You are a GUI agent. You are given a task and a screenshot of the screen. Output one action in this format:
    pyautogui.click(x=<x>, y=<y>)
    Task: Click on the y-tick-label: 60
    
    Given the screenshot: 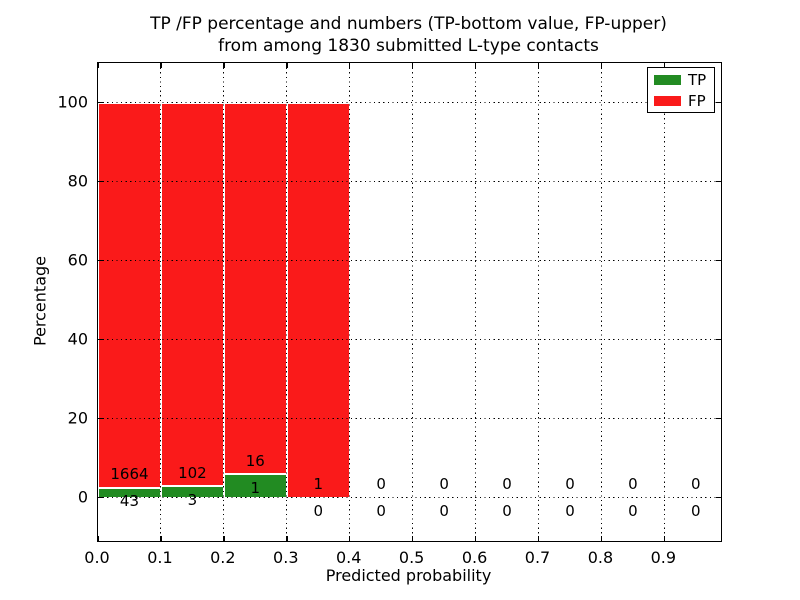 What is the action you would take?
    pyautogui.click(x=77, y=260)
    